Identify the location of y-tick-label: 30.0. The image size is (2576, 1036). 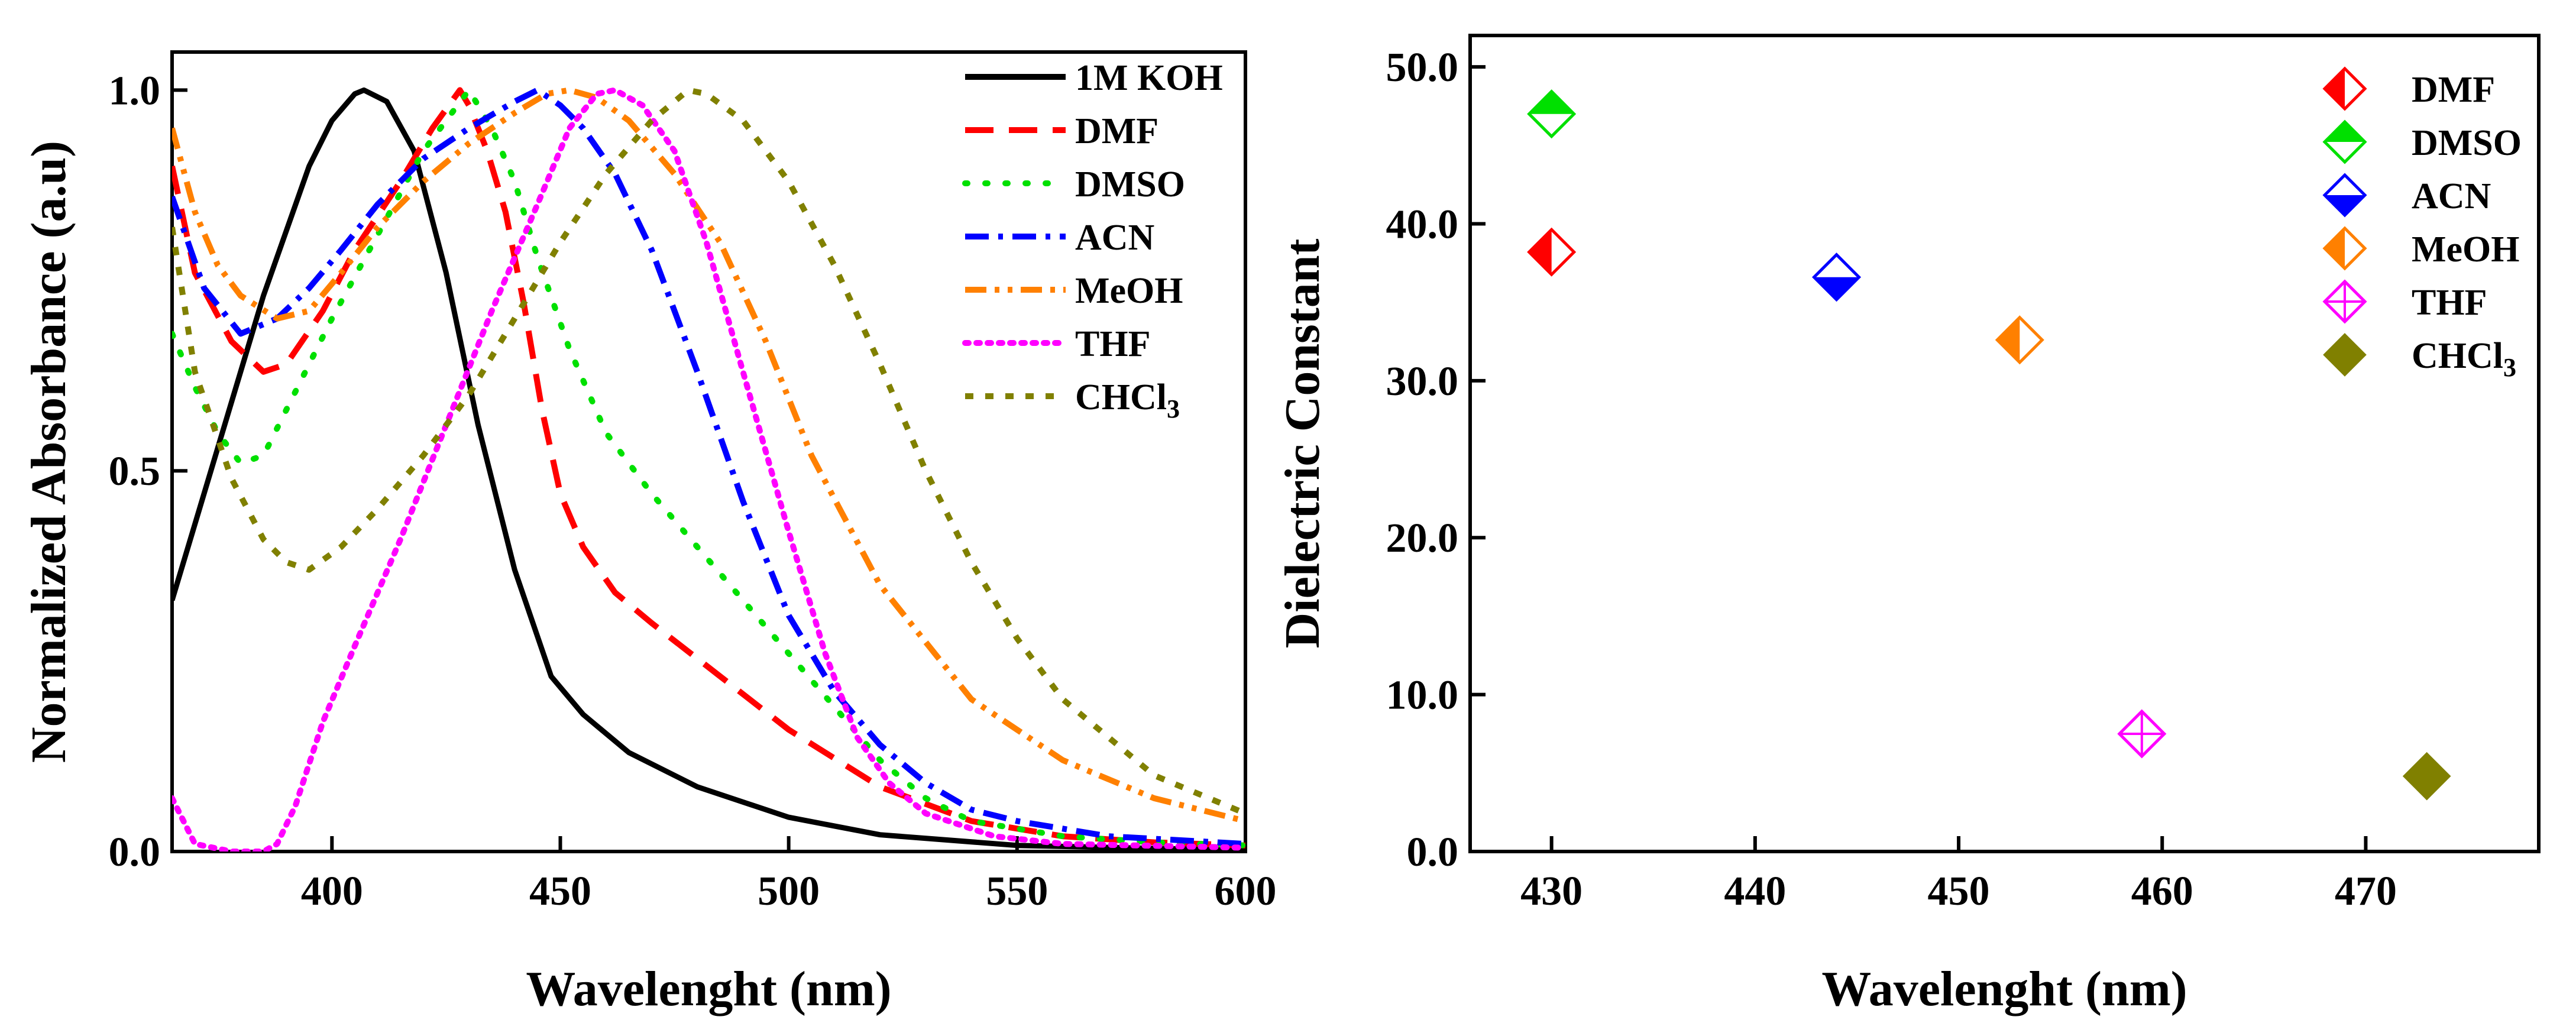
(1422, 381).